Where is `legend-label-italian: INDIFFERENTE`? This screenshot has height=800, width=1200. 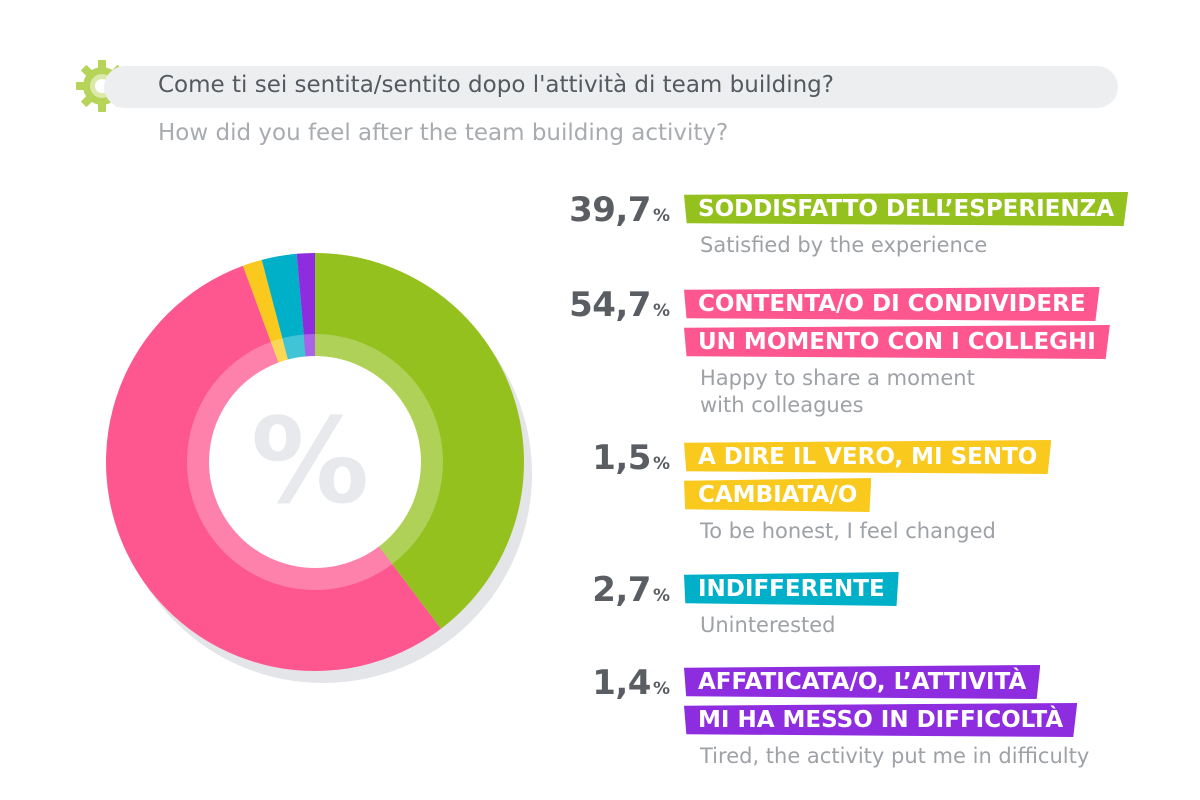
legend-label-italian: INDIFFERENTE is located at coordinates (791, 589).